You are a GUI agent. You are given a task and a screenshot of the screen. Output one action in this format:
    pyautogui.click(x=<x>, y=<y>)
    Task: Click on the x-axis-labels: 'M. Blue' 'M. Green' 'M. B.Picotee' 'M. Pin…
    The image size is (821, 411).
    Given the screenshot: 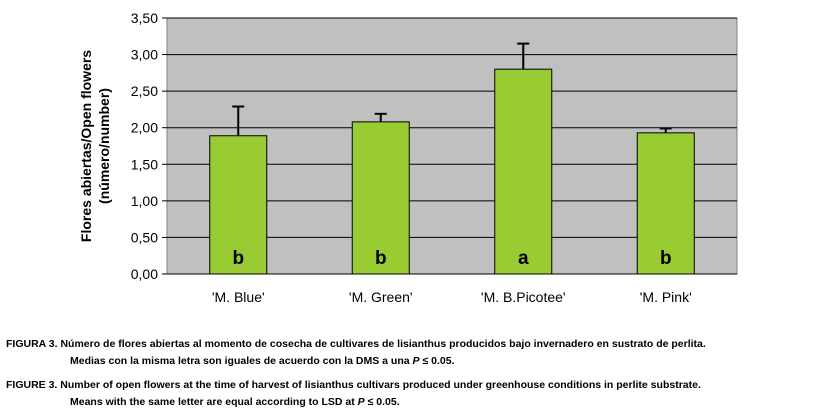 What is the action you would take?
    pyautogui.click(x=452, y=297)
    